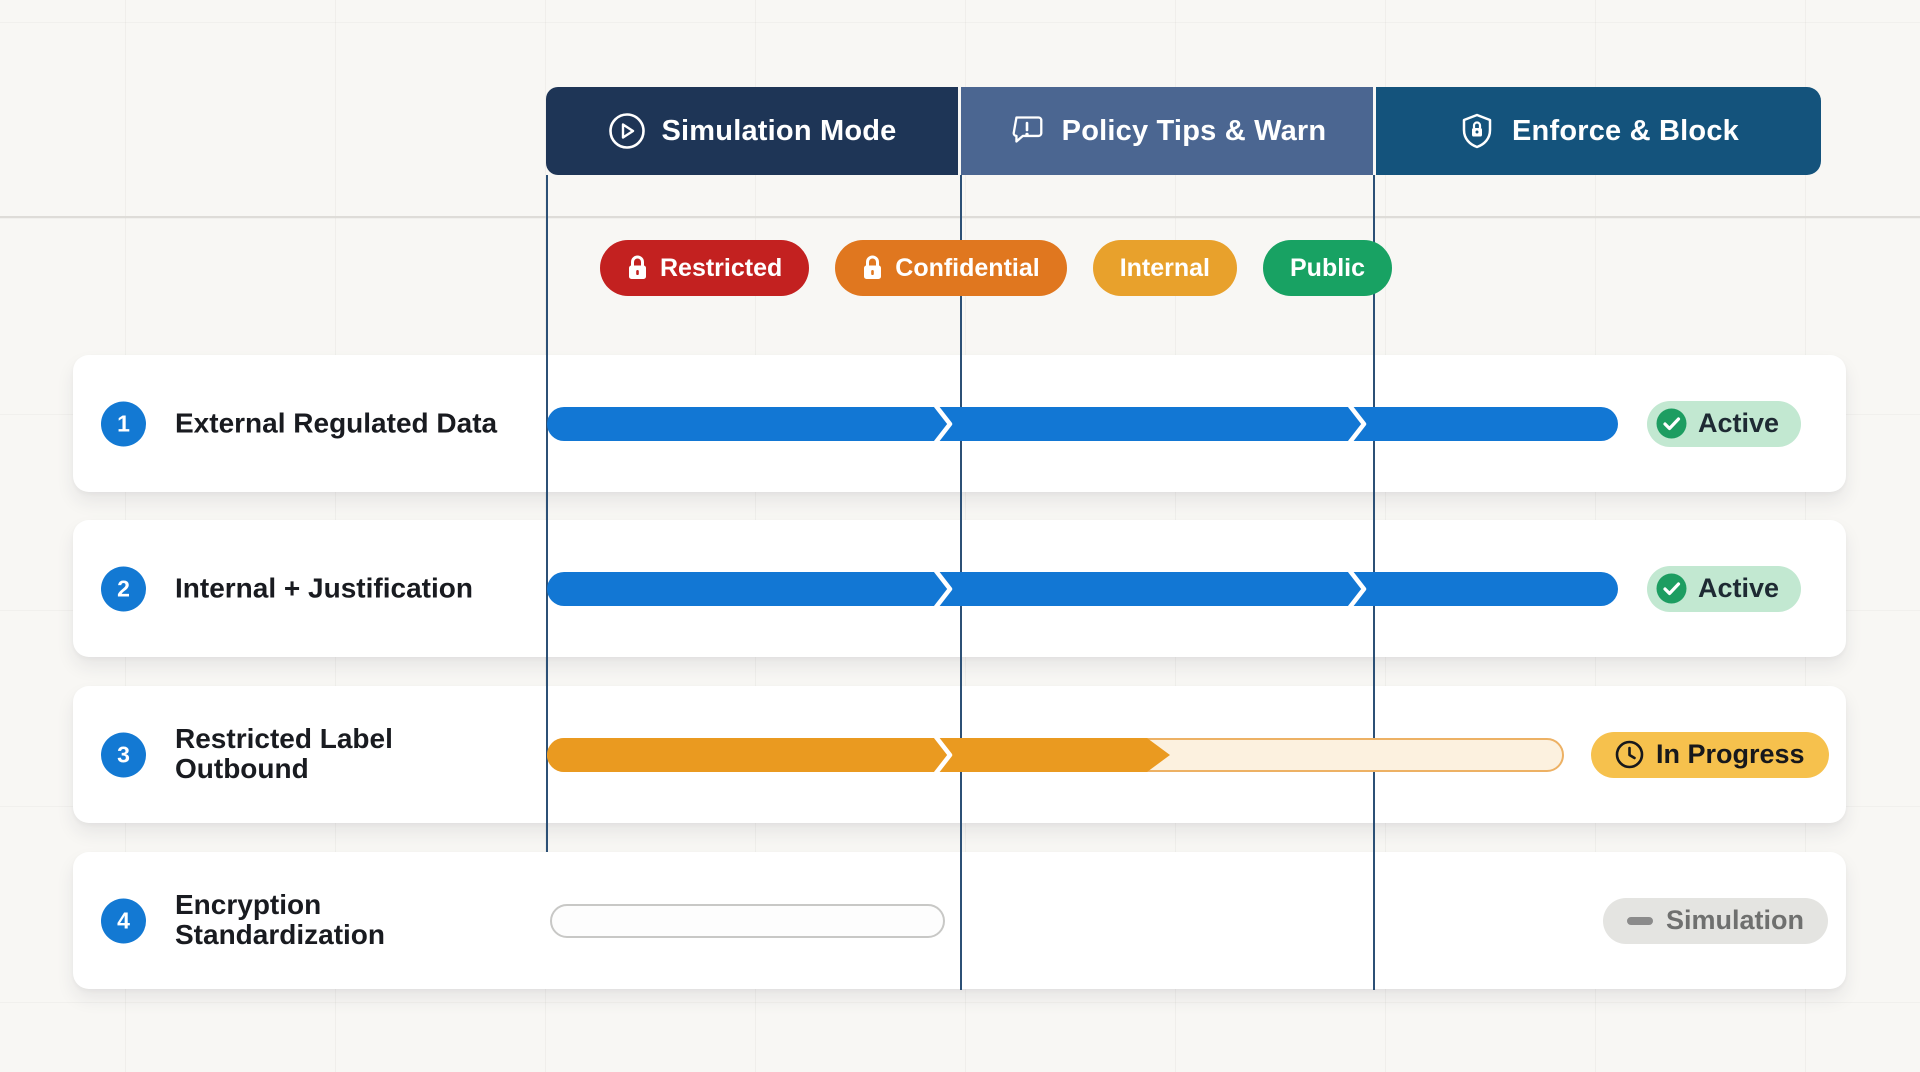  I want to click on phase-header-label: Policy Tips & Warn, so click(1194, 130).